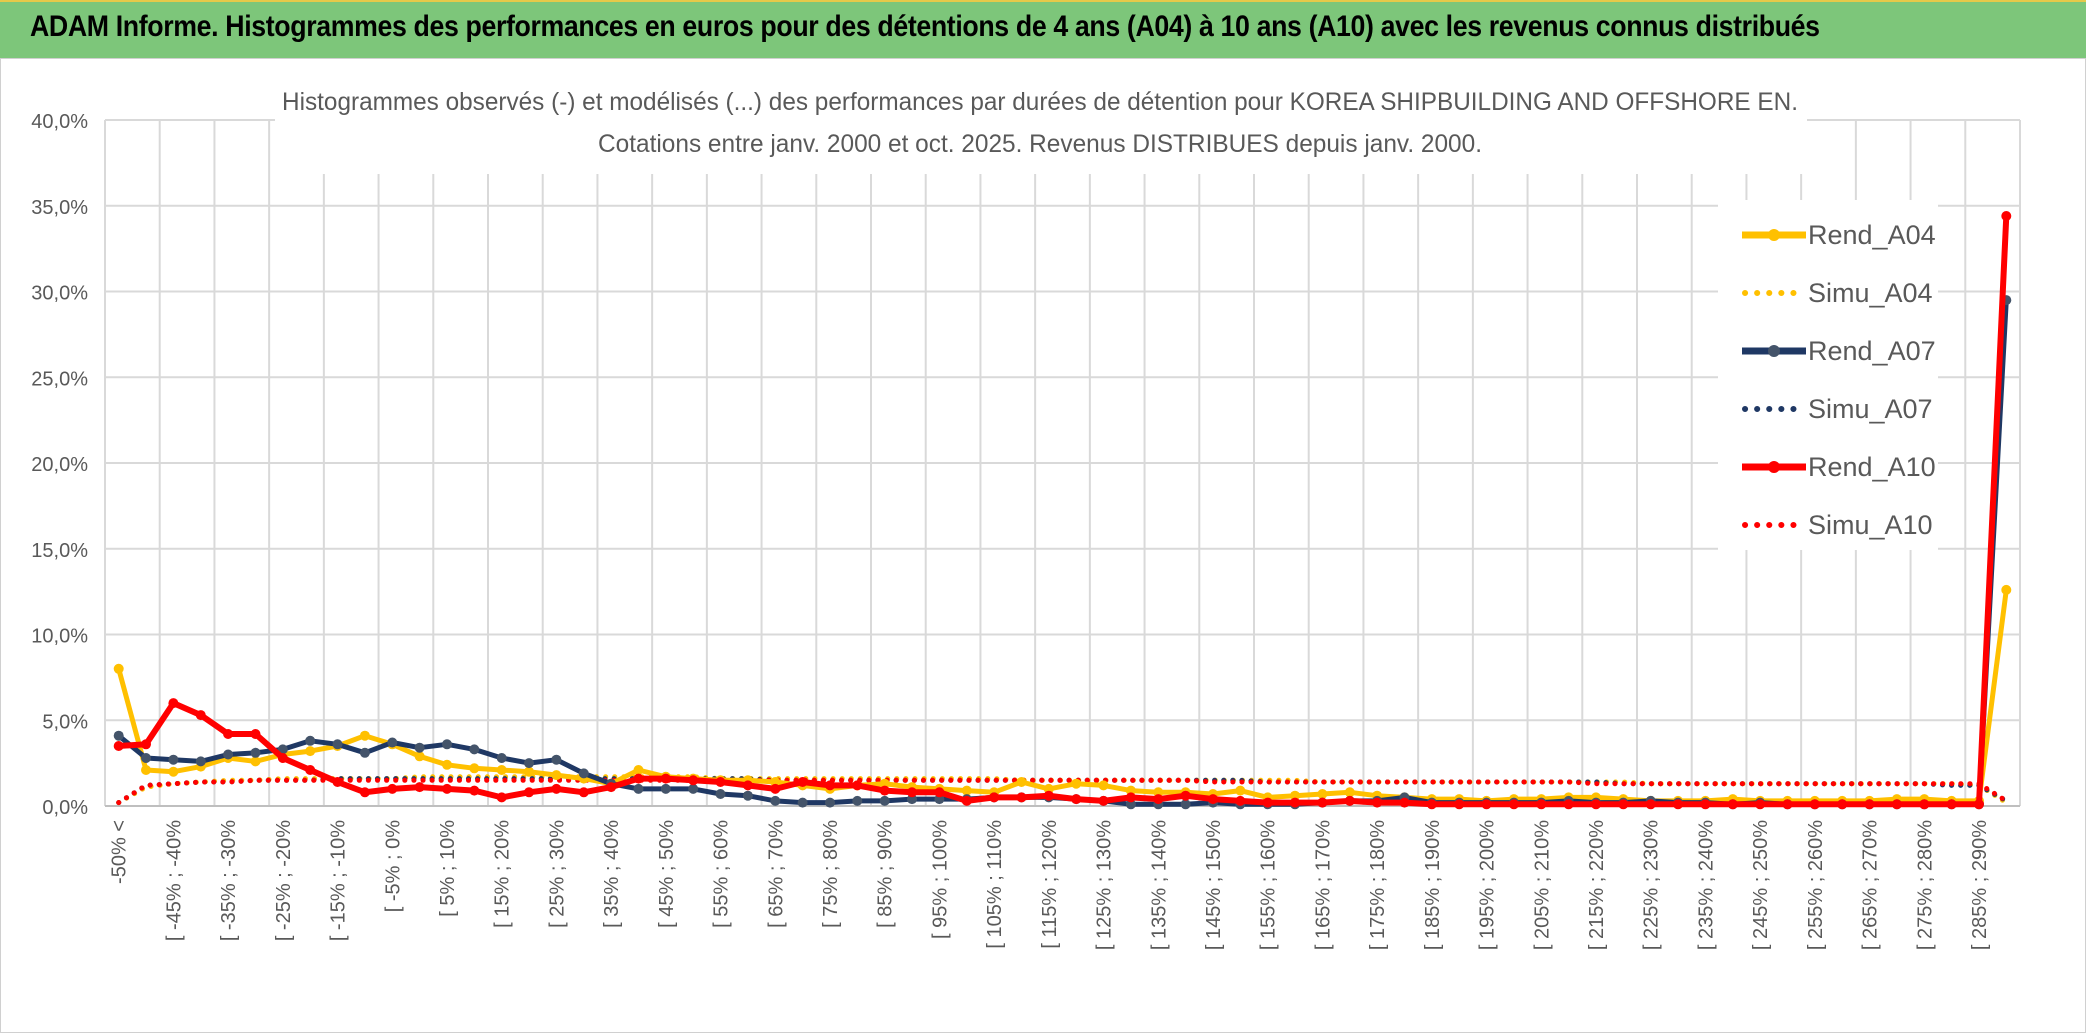 This screenshot has width=2086, height=1033. What do you see at coordinates (59, 637) in the screenshot?
I see `y-tick-label: 10,0%` at bounding box center [59, 637].